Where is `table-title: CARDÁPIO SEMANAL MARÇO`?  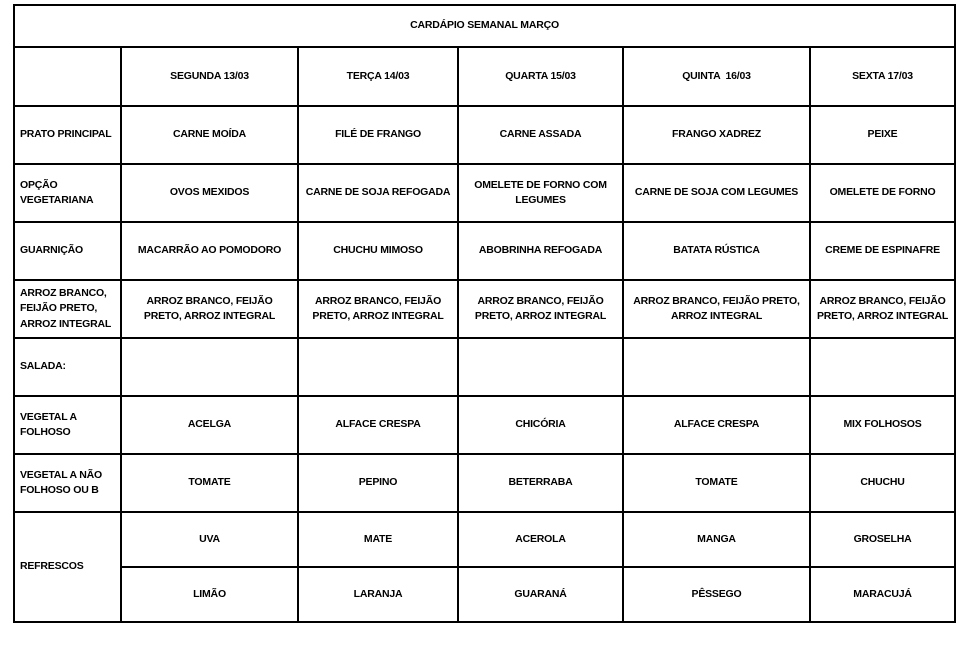 table-title: CARDÁPIO SEMANAL MARÇO is located at coordinates (484, 26).